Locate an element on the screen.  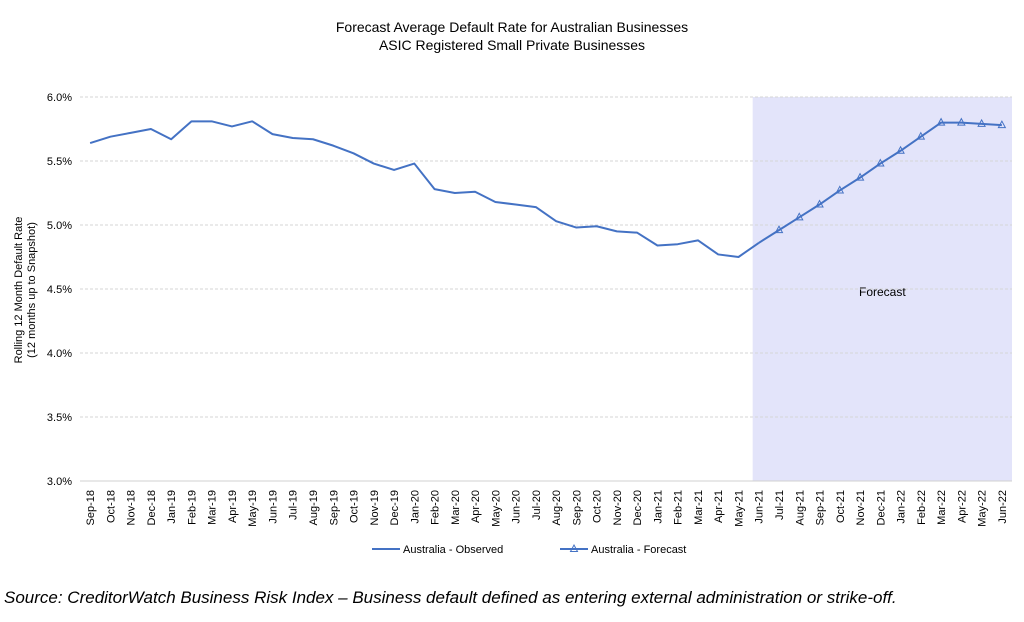
legend-label: Australia - Forecast is located at coordinates (638, 550).